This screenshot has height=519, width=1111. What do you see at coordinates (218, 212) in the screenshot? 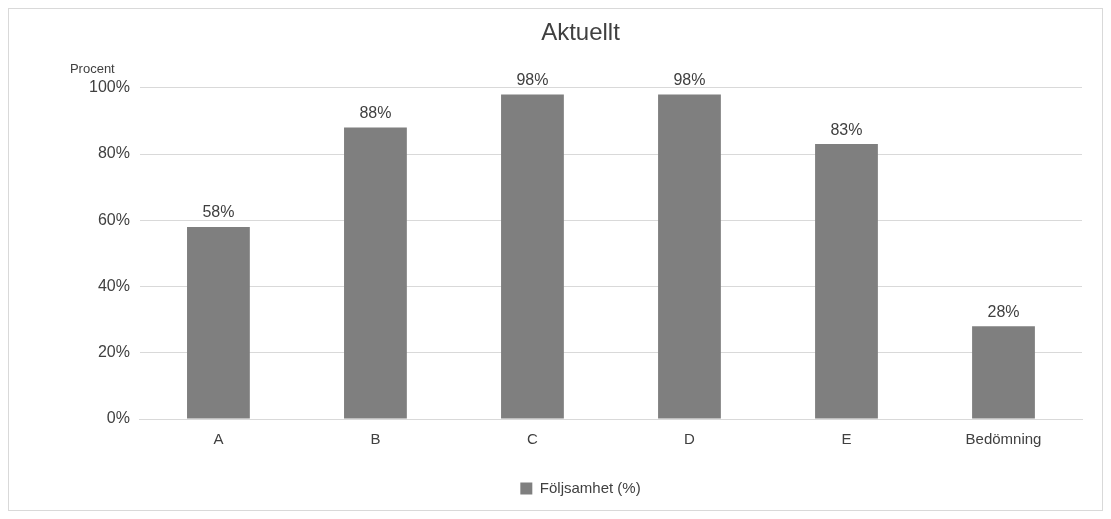
I see `data-label: 58%` at bounding box center [218, 212].